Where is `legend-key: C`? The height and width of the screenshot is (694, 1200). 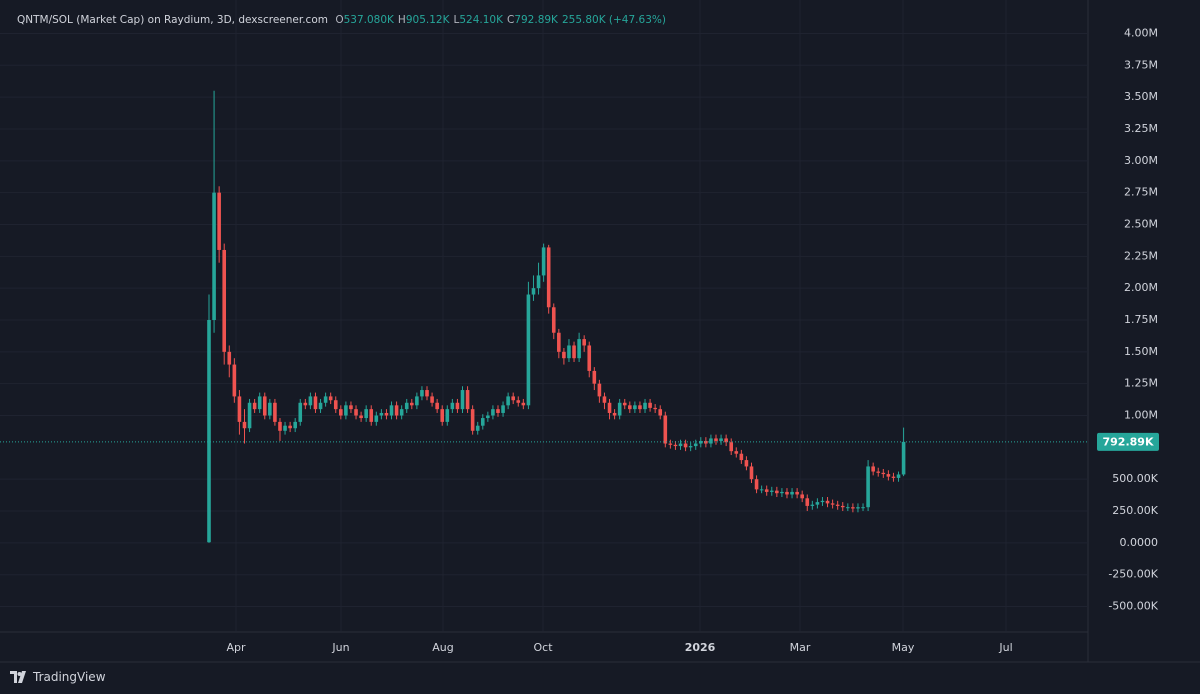
legend-key: C is located at coordinates (510, 20).